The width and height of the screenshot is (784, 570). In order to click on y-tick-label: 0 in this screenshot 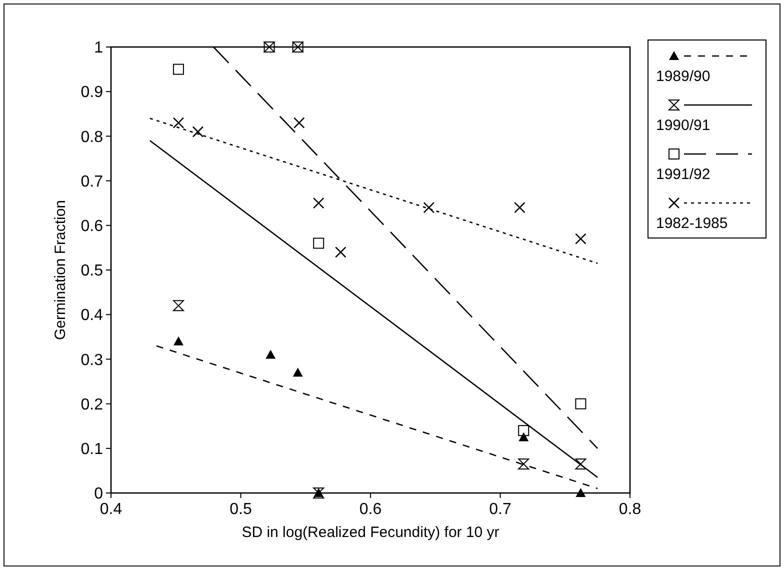, I will do `click(99, 494)`.